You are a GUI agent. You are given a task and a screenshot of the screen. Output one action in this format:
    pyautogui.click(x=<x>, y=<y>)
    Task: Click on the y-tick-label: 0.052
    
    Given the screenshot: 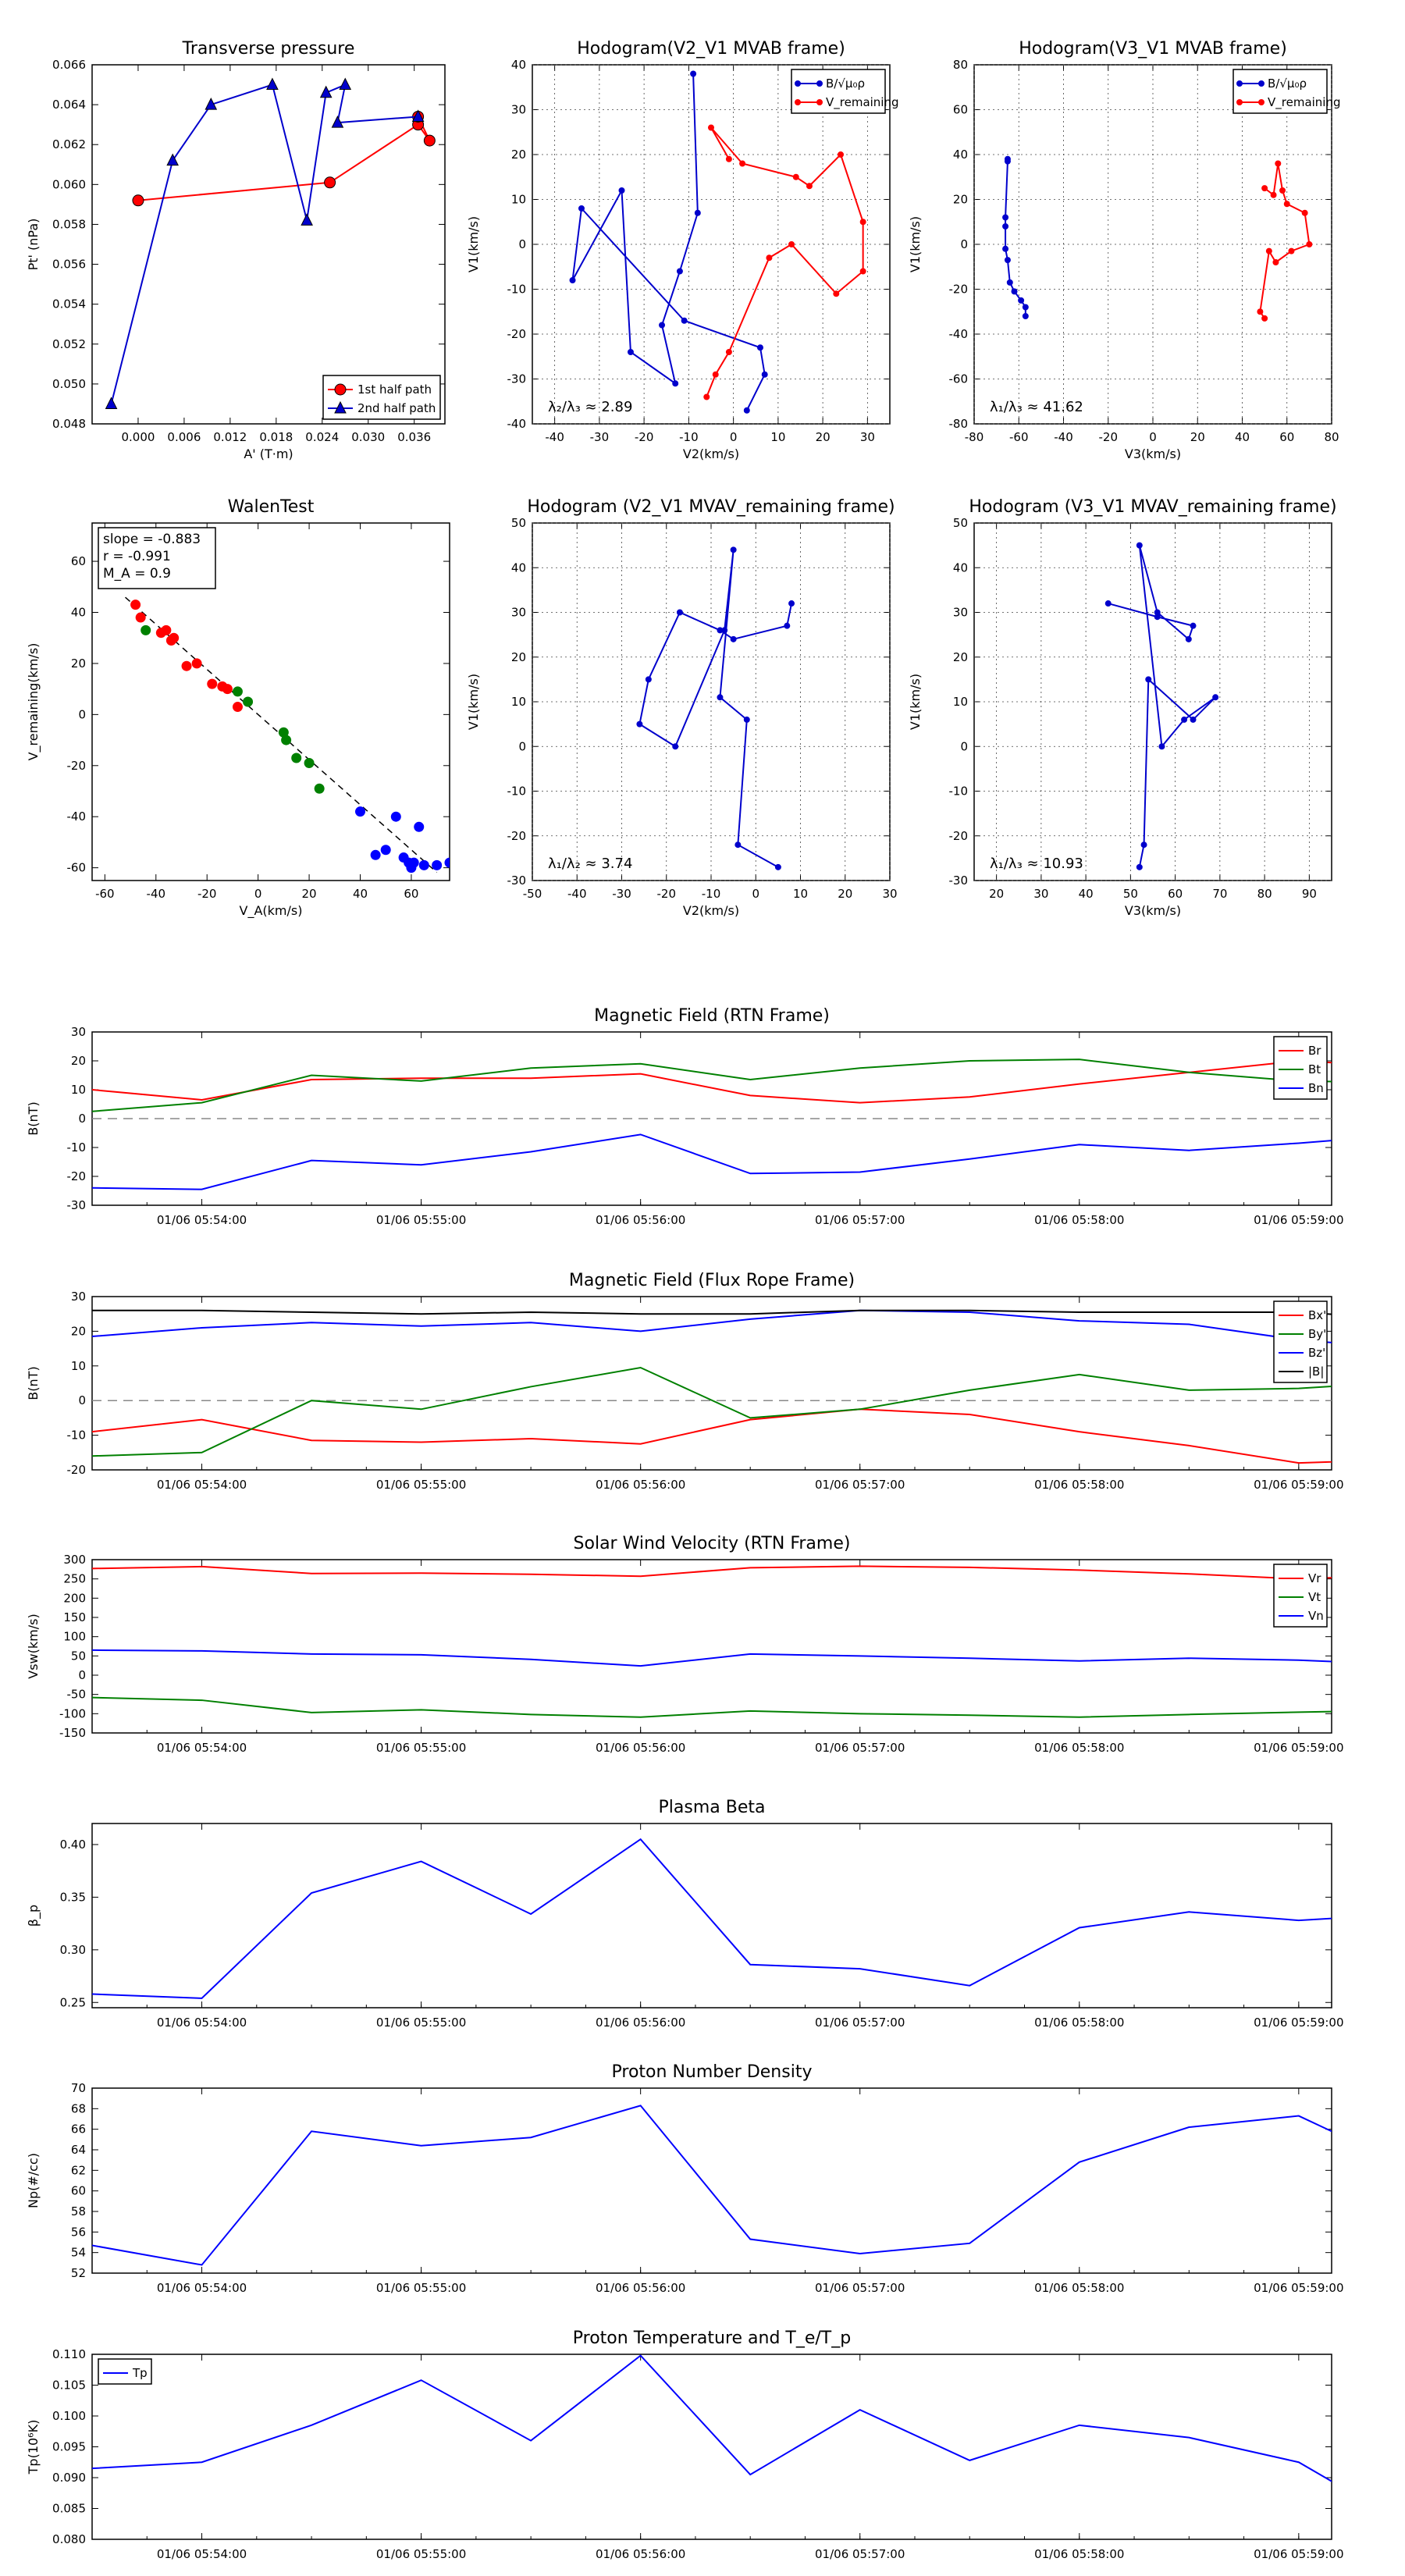 What is the action you would take?
    pyautogui.click(x=69, y=344)
    